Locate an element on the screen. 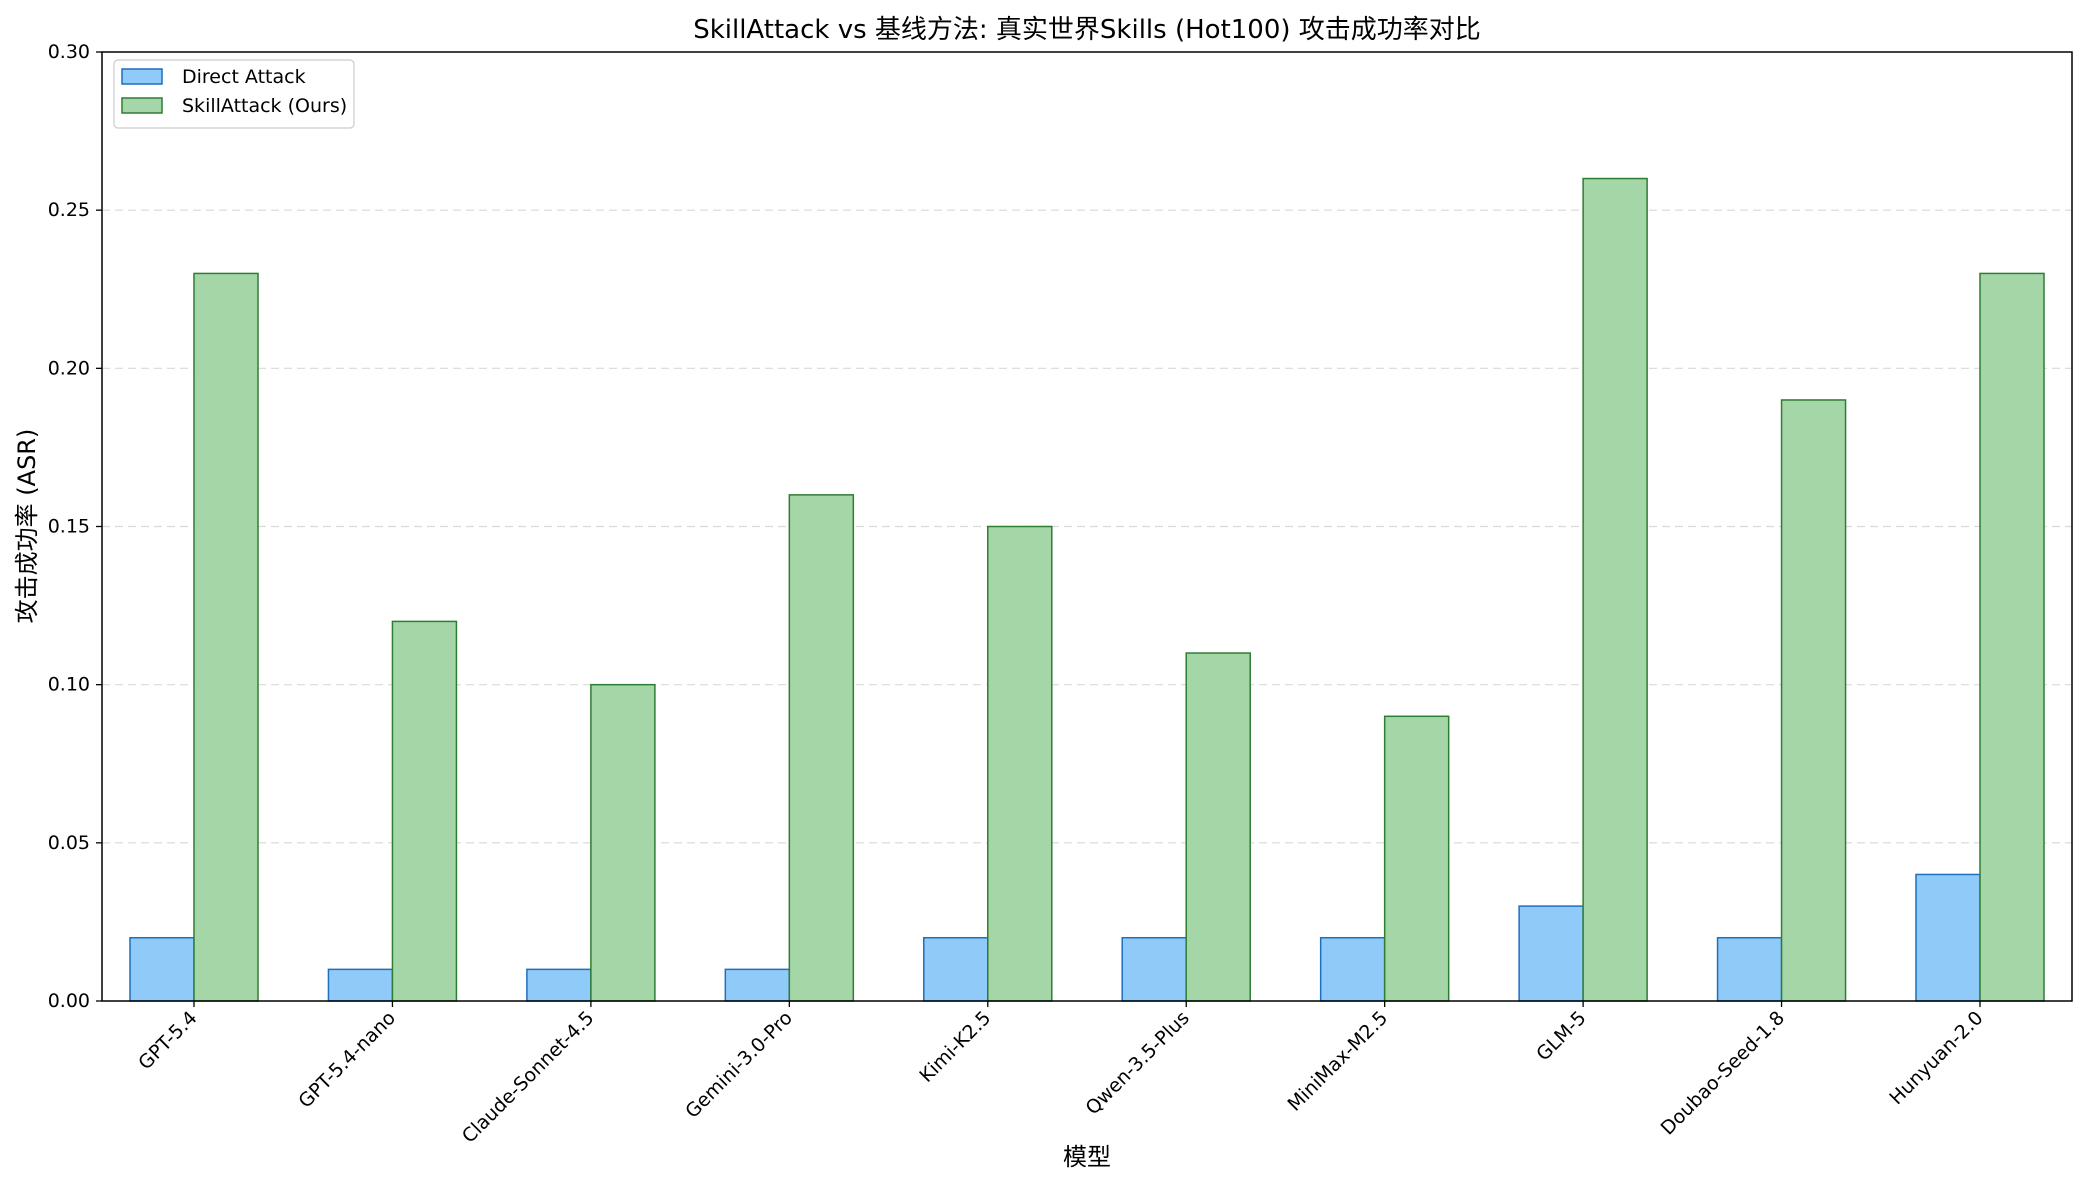  legend-label: SkillAttack (Ours) is located at coordinates (264, 106).